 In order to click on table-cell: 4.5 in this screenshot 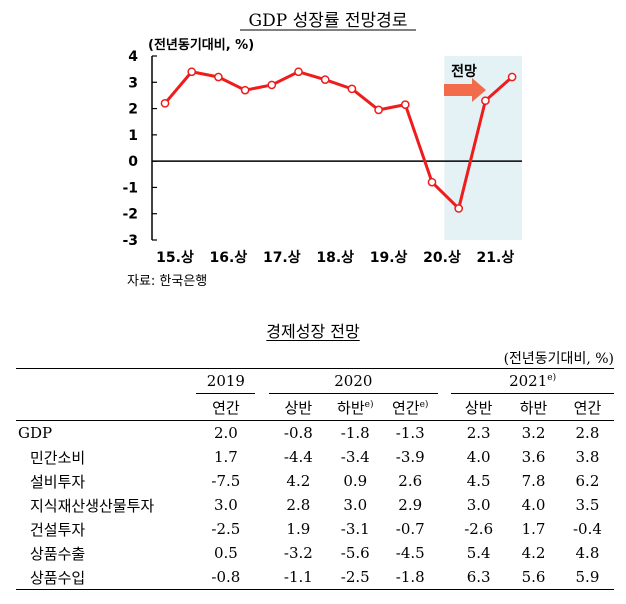, I will do `click(478, 481)`.